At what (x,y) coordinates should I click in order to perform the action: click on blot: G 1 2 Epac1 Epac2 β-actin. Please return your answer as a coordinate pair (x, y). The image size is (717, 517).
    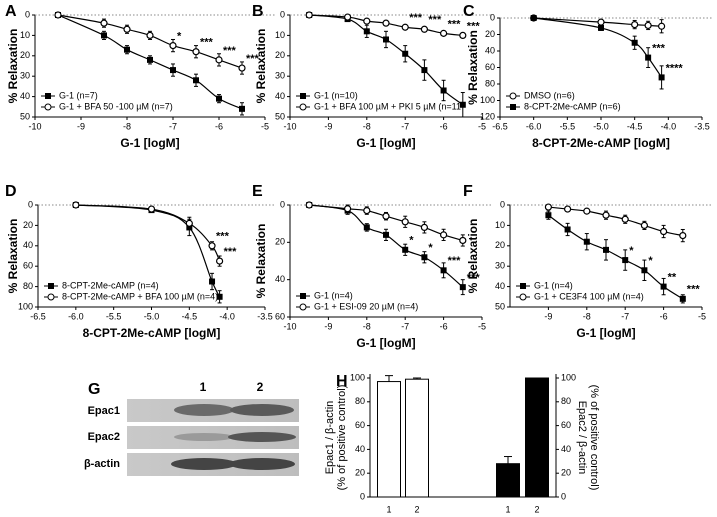
    Looking at the image, I should click on (191, 428).